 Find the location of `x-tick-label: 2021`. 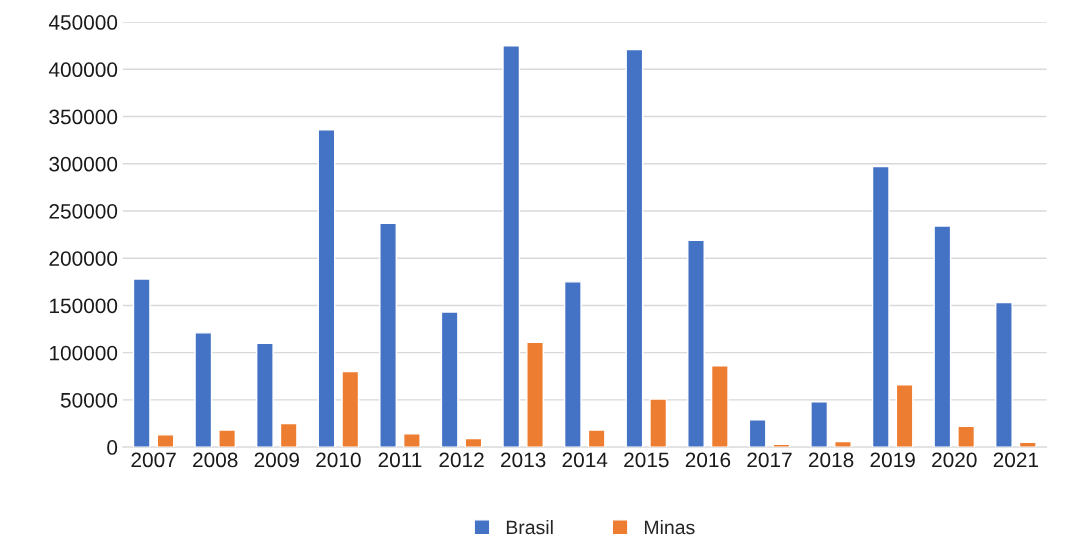

x-tick-label: 2021 is located at coordinates (1015, 460).